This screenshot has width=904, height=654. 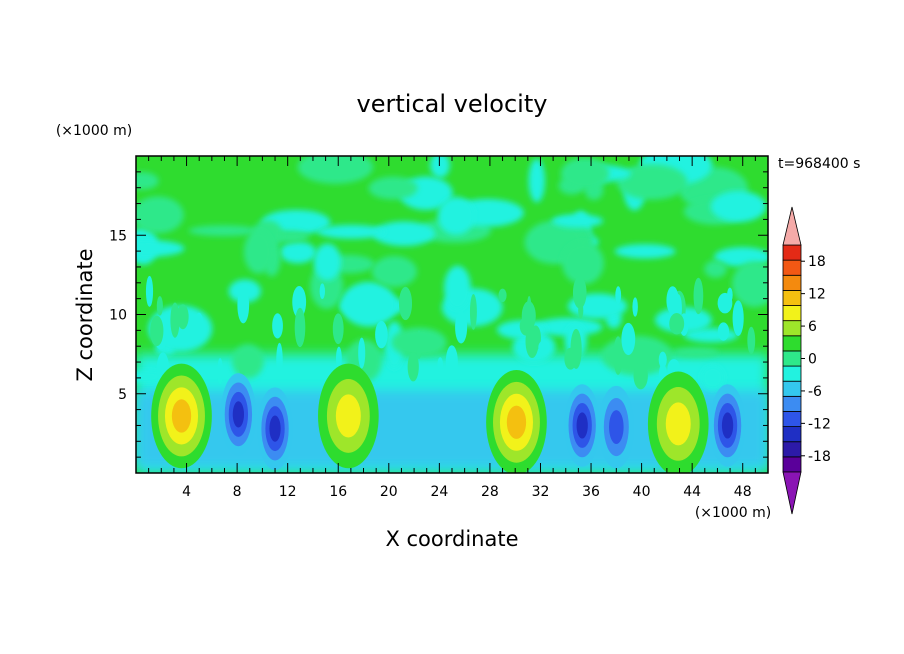 What do you see at coordinates (237, 492) in the screenshot?
I see `x-tick-label: 8` at bounding box center [237, 492].